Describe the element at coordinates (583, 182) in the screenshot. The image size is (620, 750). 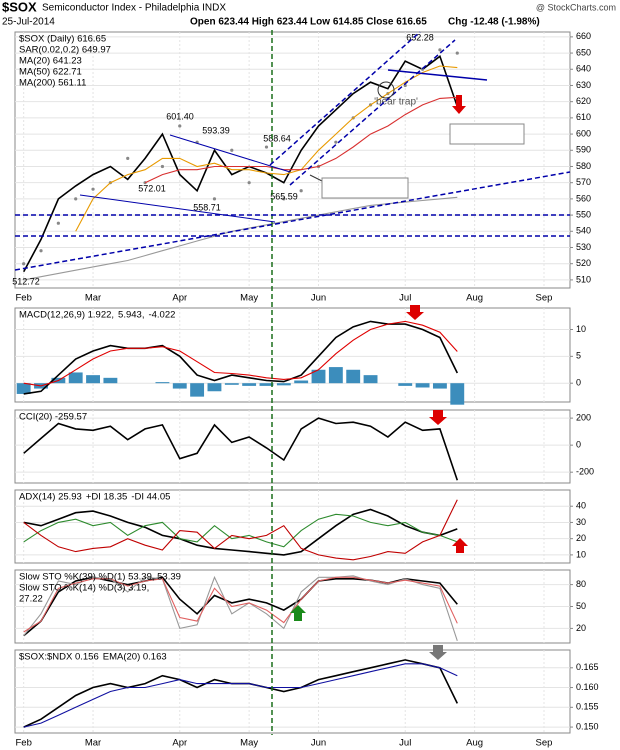
I see `y-tick-label: 570` at that location.